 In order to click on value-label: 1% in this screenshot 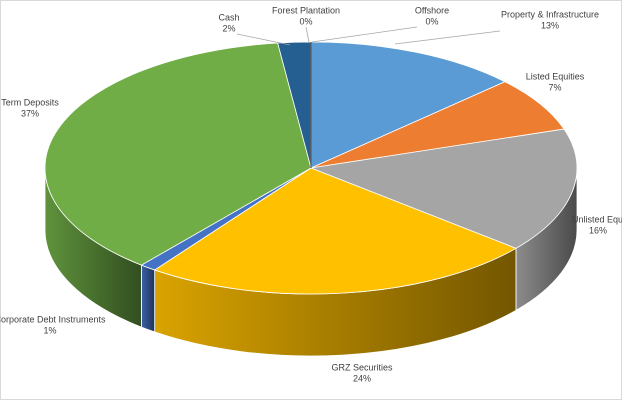, I will do `click(49, 330)`.